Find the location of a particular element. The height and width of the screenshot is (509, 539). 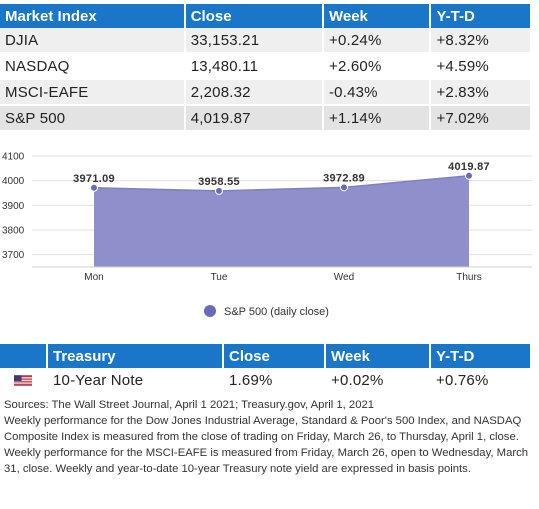

table-row: MSCI-EAFE 2,208.32 -0.43% +2.83% is located at coordinates (266, 93).